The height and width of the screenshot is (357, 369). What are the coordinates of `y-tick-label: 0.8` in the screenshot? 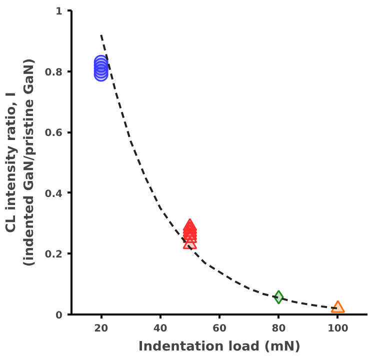 It's located at (53, 72).